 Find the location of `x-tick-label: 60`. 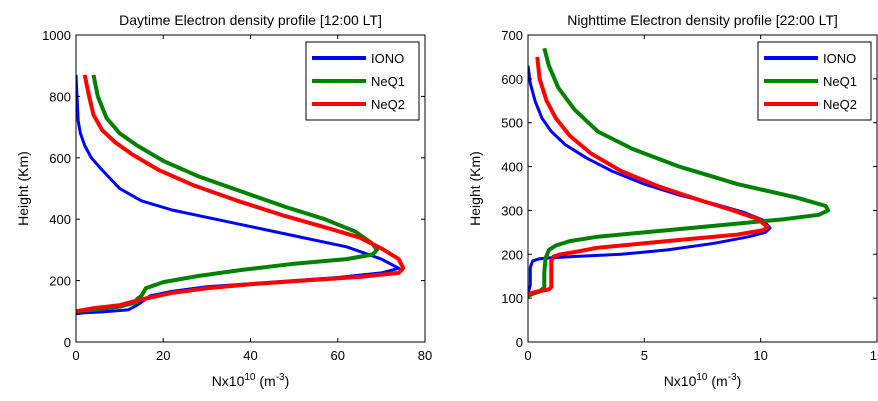

x-tick-label: 60 is located at coordinates (338, 355).